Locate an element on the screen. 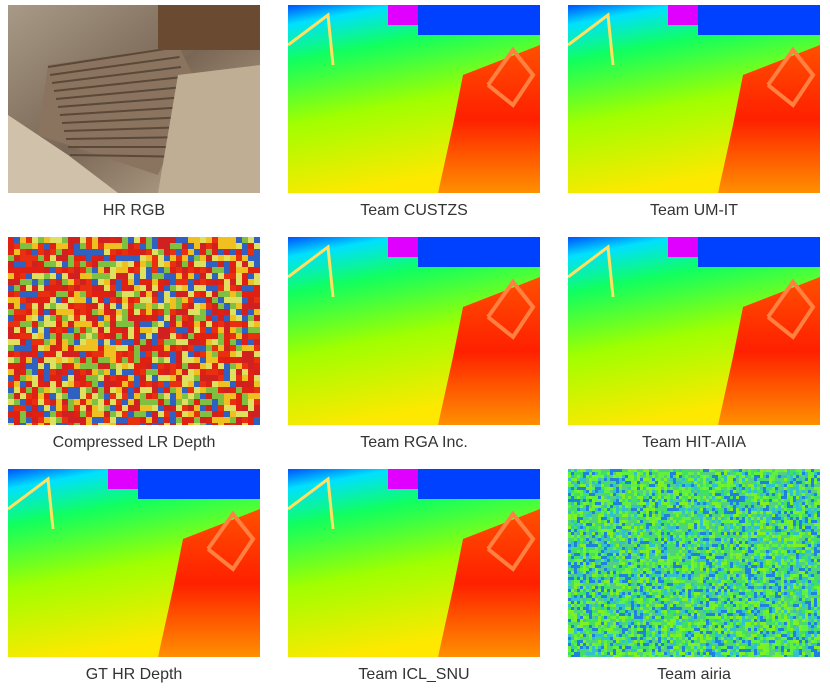 Image resolution: width=830 pixels, height=690 pixels. panel: Team RGA Inc. is located at coordinates (414, 344).